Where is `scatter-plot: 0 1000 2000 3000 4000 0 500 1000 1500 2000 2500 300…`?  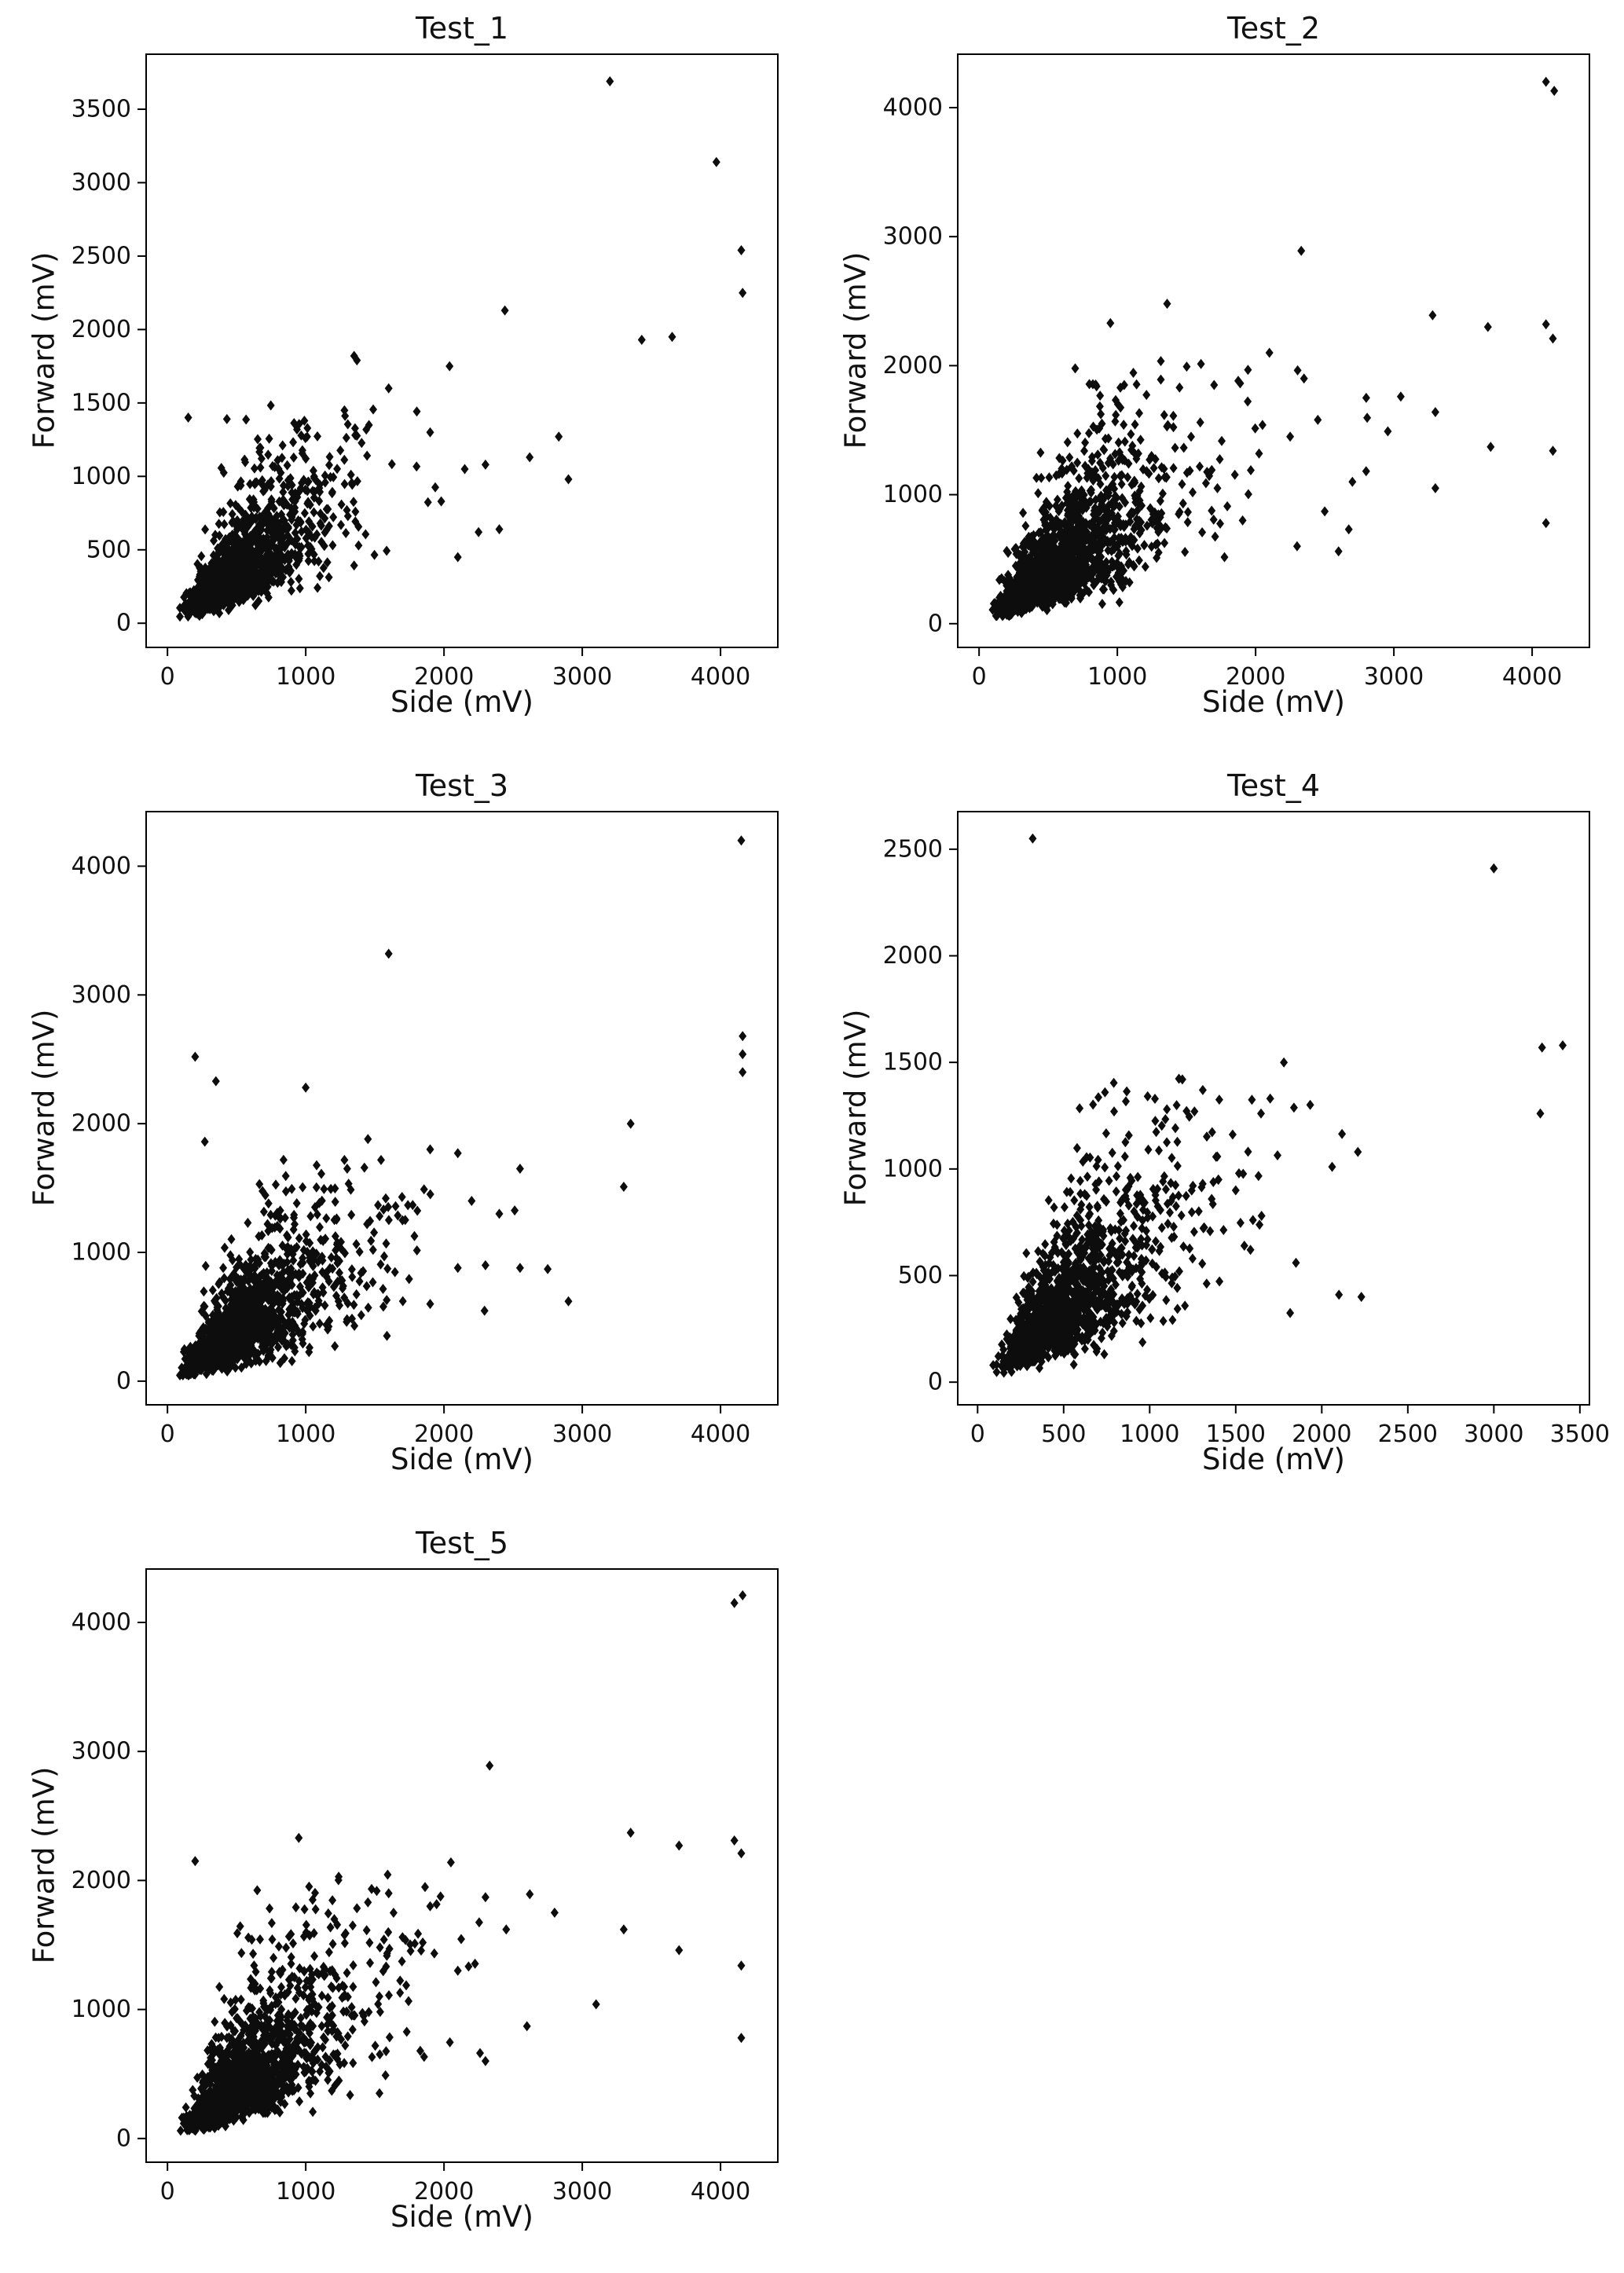 scatter-plot: 0 1000 2000 3000 4000 0 500 1000 1500 2000 2500 300… is located at coordinates (425, 372).